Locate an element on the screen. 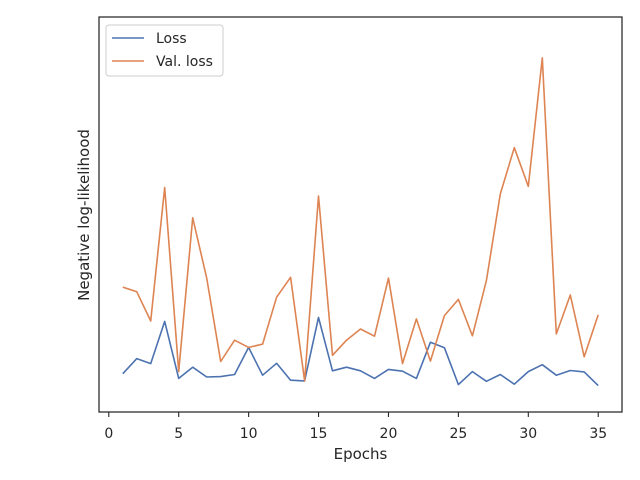 Image resolution: width=640 pixels, height=480 pixels. x-axis-label: Epochs is located at coordinates (361, 454).